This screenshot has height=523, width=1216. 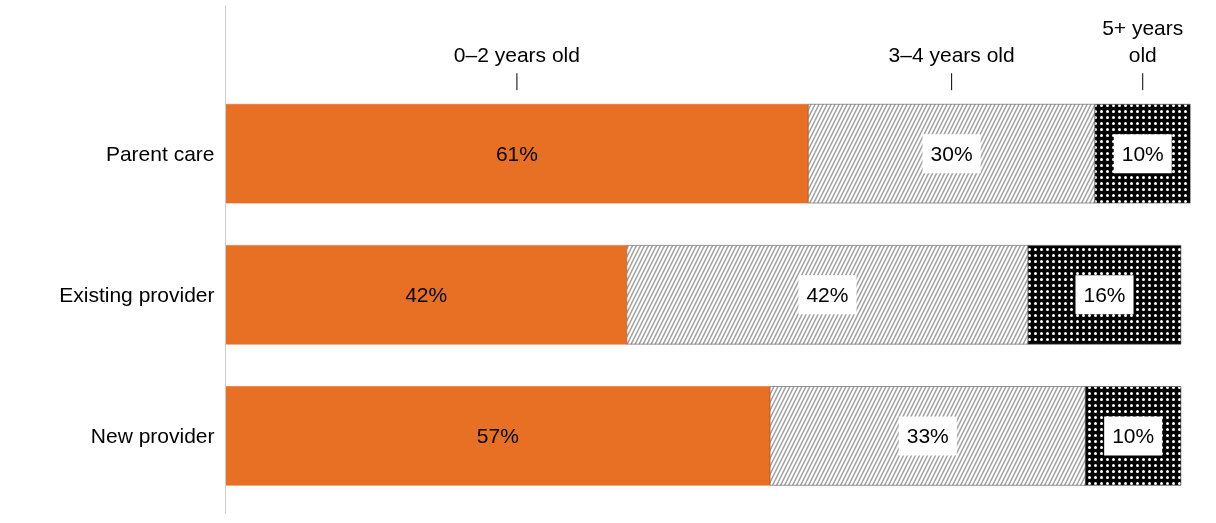 I want to click on y-tick-label: New provider, so click(x=152, y=436).